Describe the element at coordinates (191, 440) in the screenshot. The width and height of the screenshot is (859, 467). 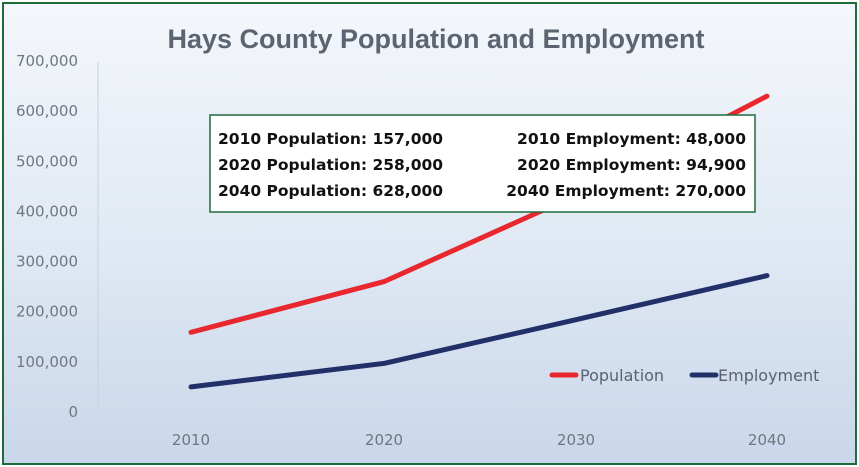
I see `x-tick-label: 2010` at that location.